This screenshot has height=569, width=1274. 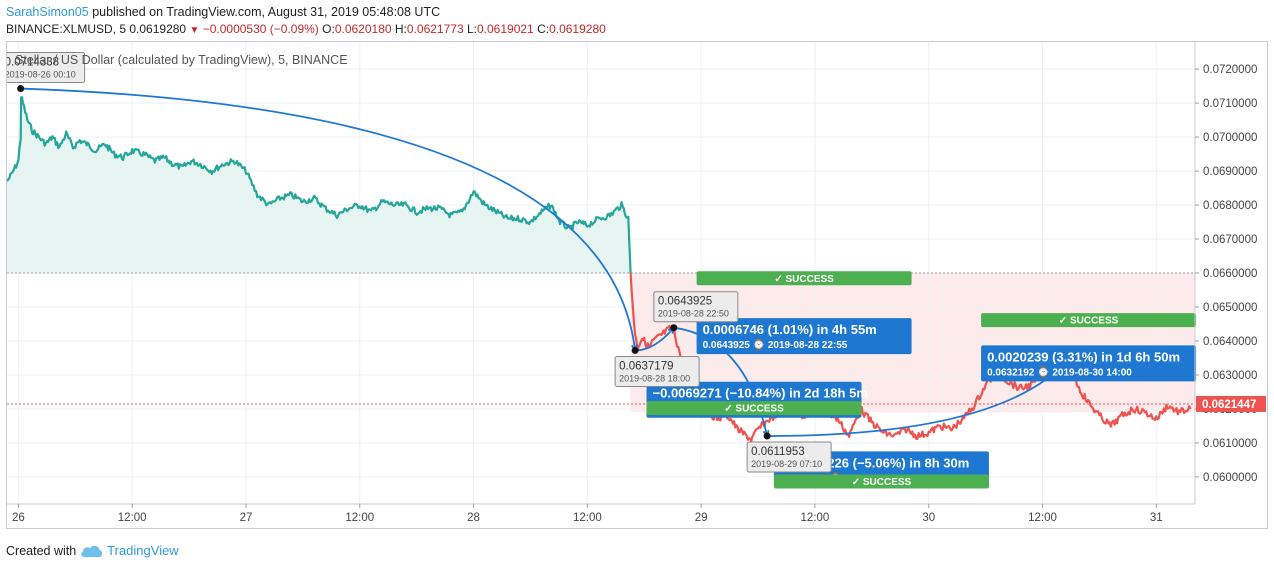 What do you see at coordinates (693, 314) in the screenshot?
I see `price-callout-time: 2019-08-28 22:50` at bounding box center [693, 314].